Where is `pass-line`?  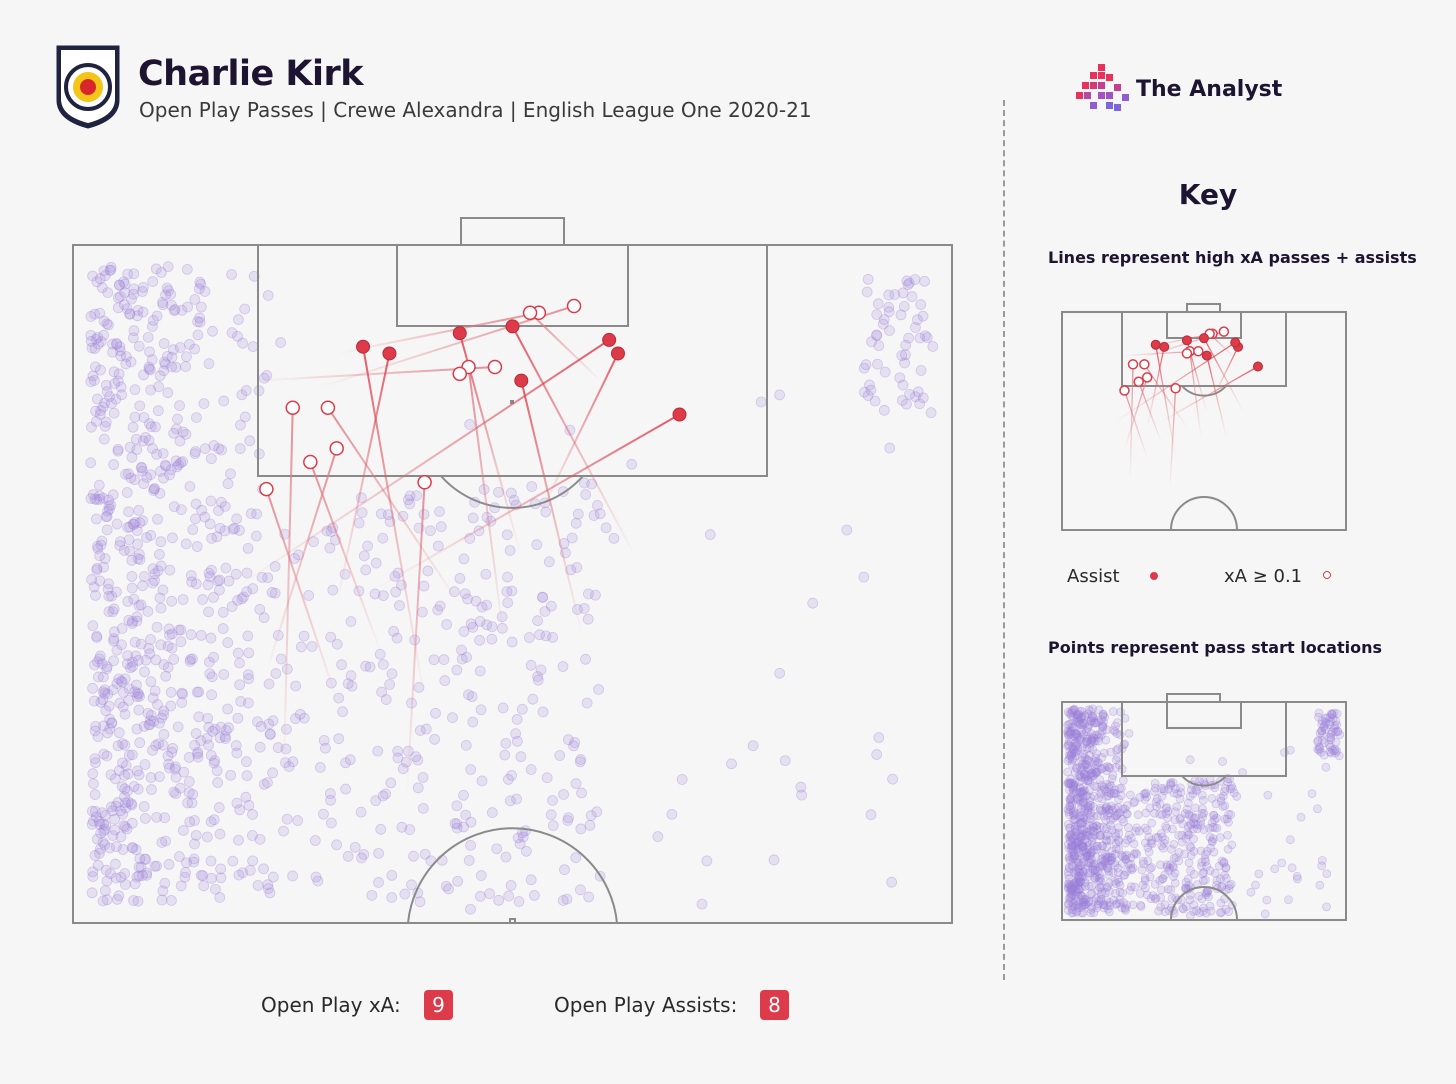 pass-line is located at coordinates (301, 560).